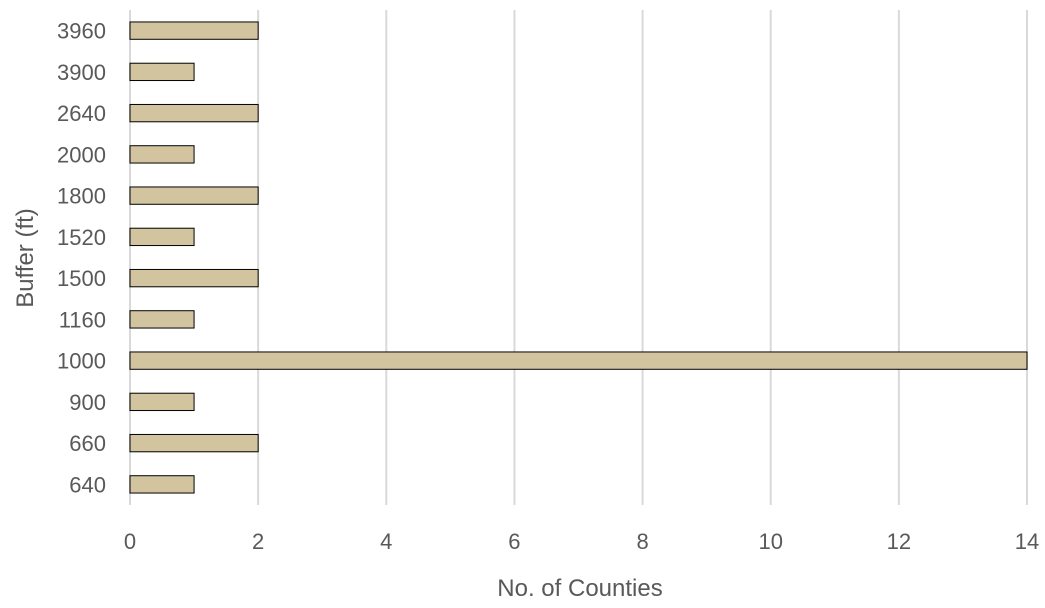  I want to click on x-tick-label: 10, so click(770, 541).